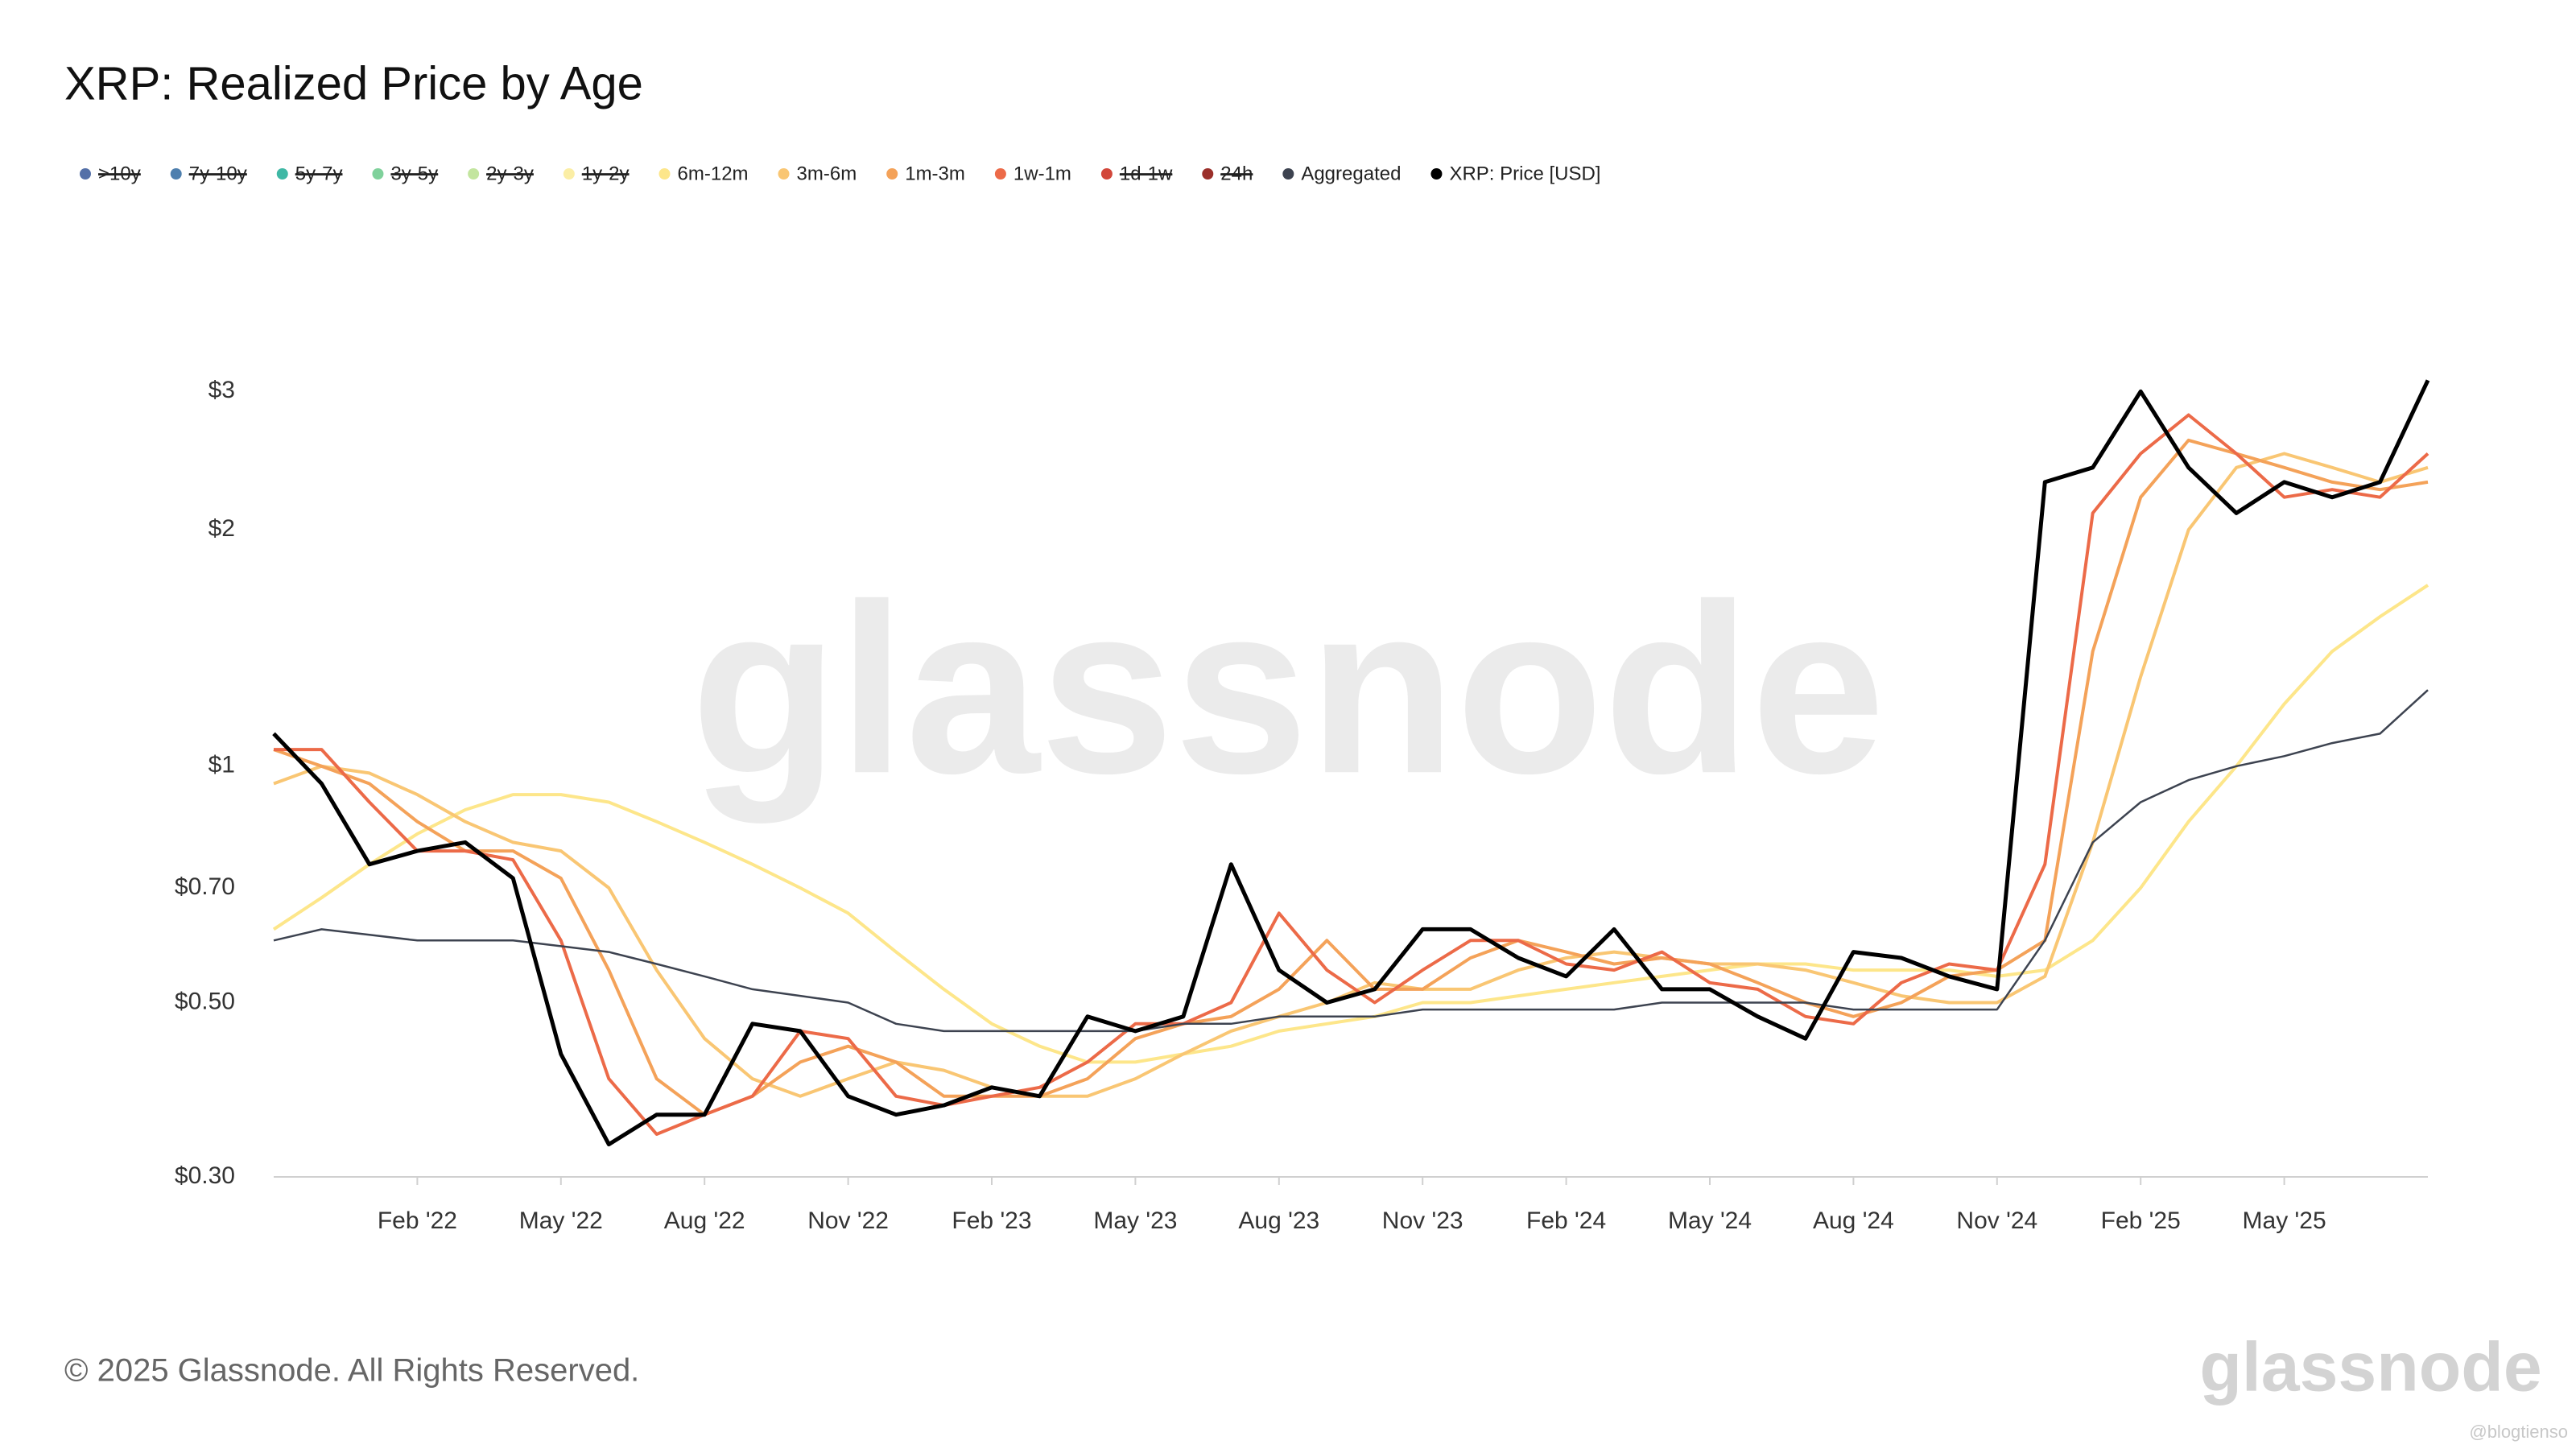  What do you see at coordinates (2518, 1432) in the screenshot?
I see `source-tag: @blogtienso` at bounding box center [2518, 1432].